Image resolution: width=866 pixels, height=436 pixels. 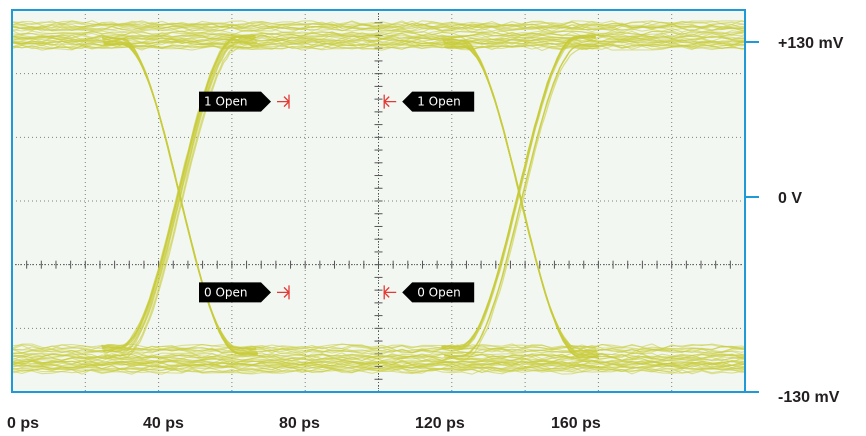 I want to click on marker-zero-open-right: 0 Open, so click(x=429, y=292).